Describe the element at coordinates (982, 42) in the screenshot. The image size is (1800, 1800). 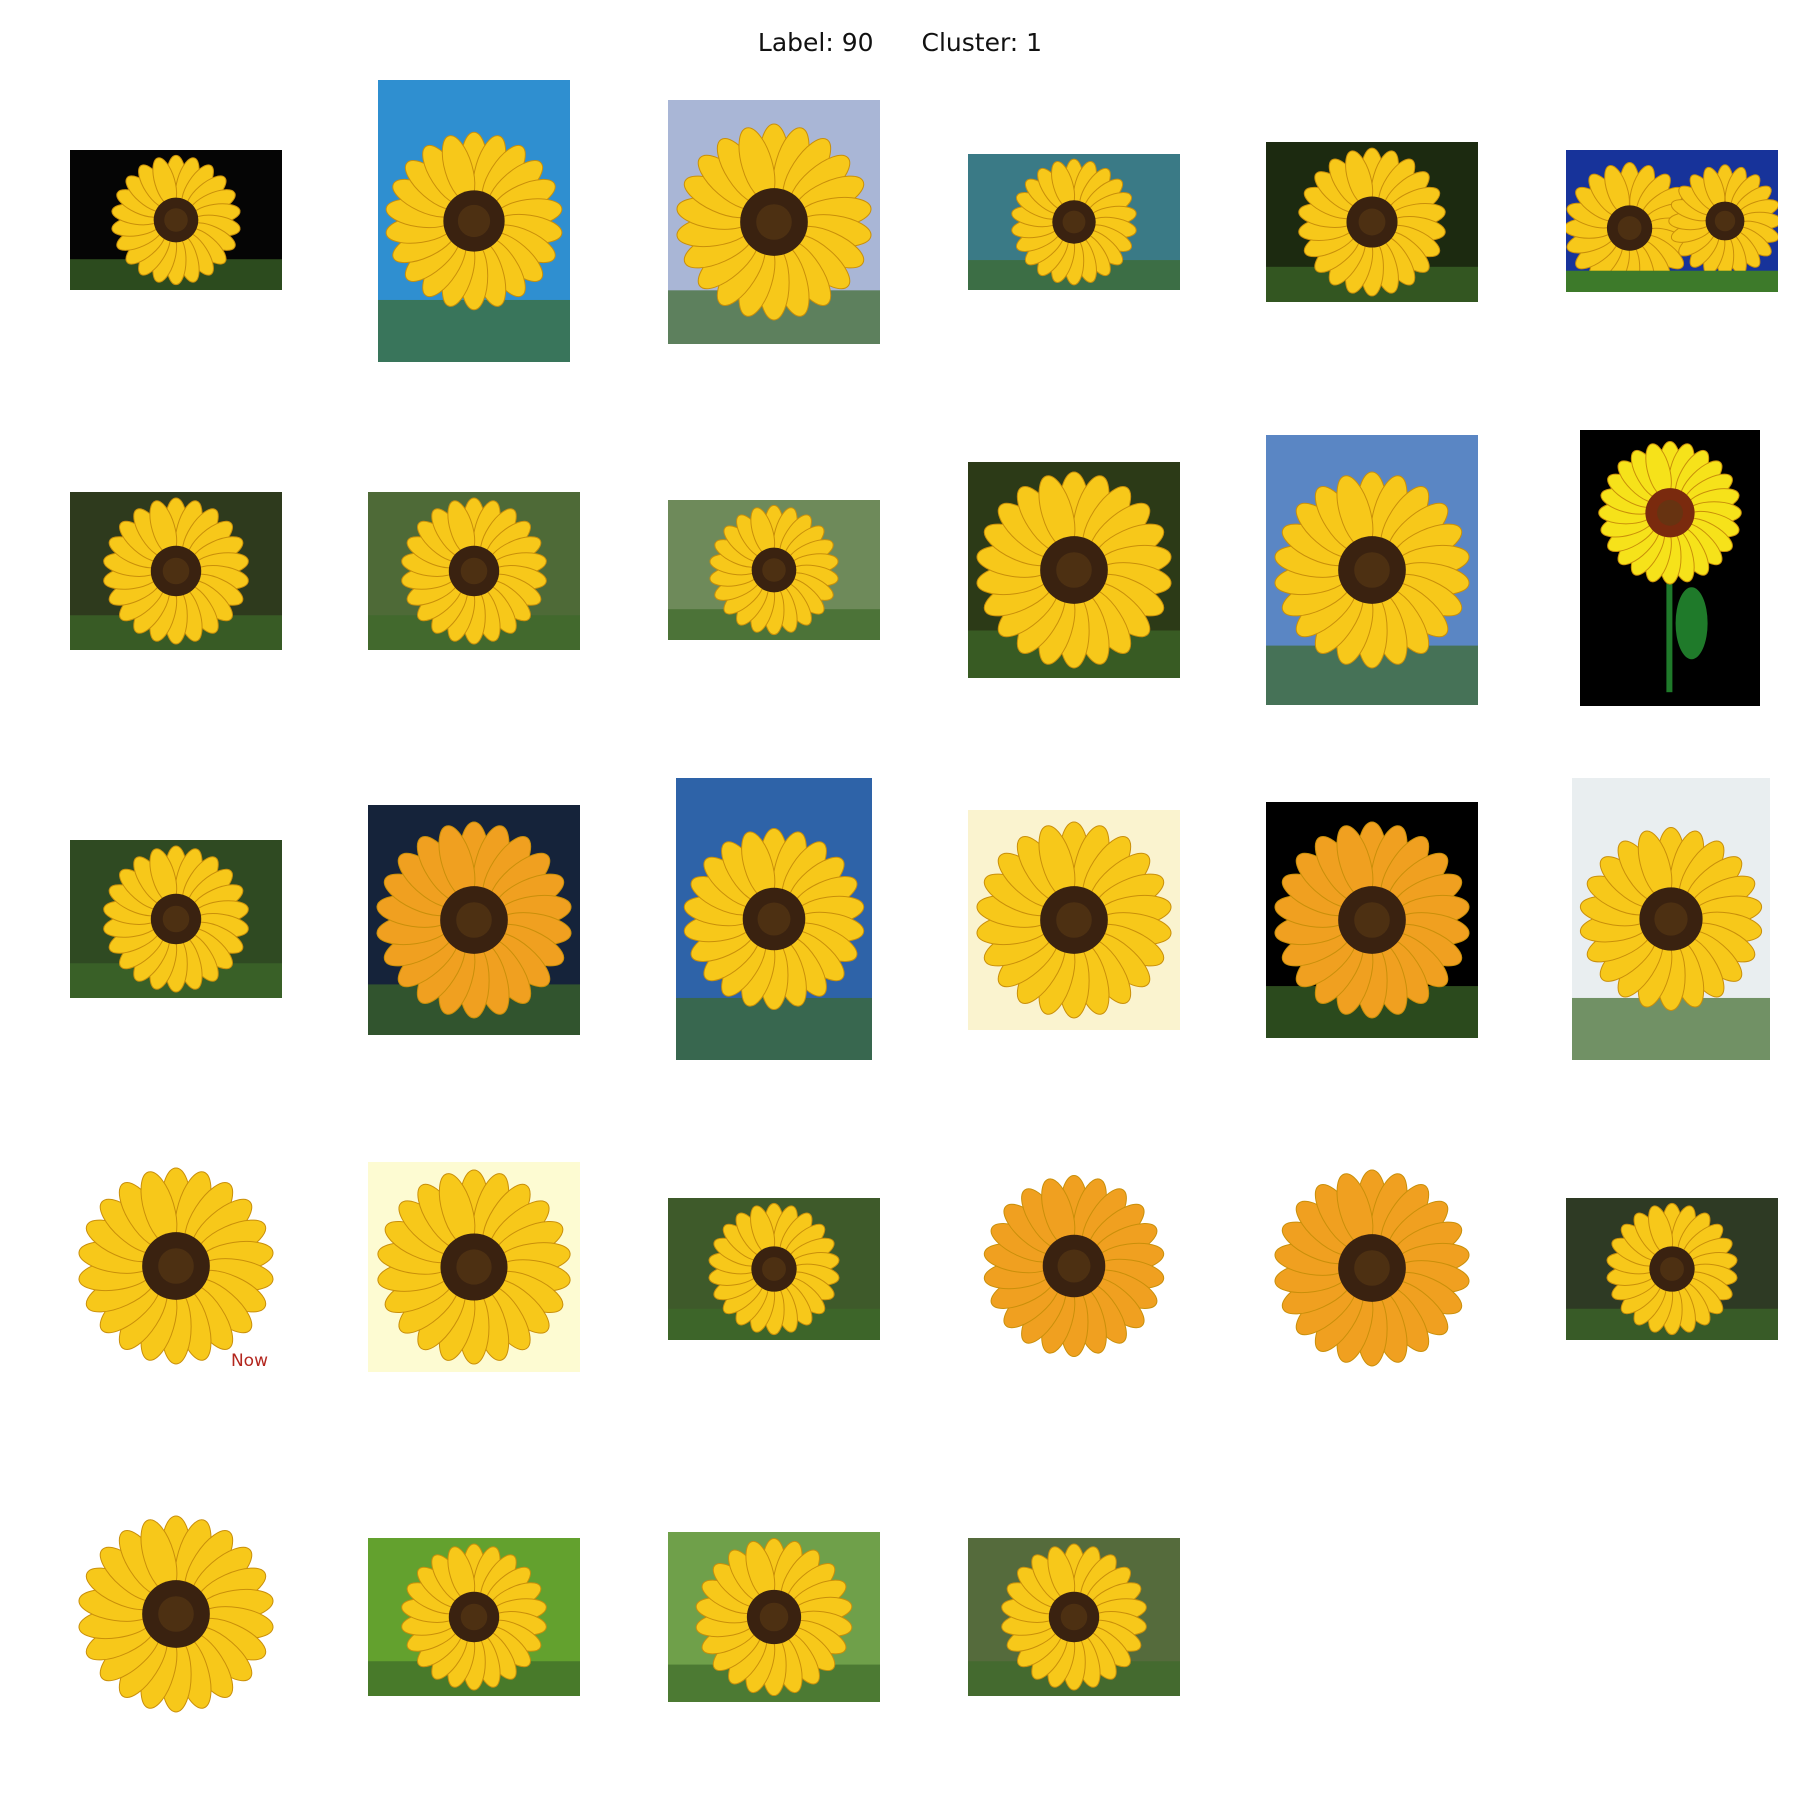
I see `cluster-text: Cluster: 1` at that location.